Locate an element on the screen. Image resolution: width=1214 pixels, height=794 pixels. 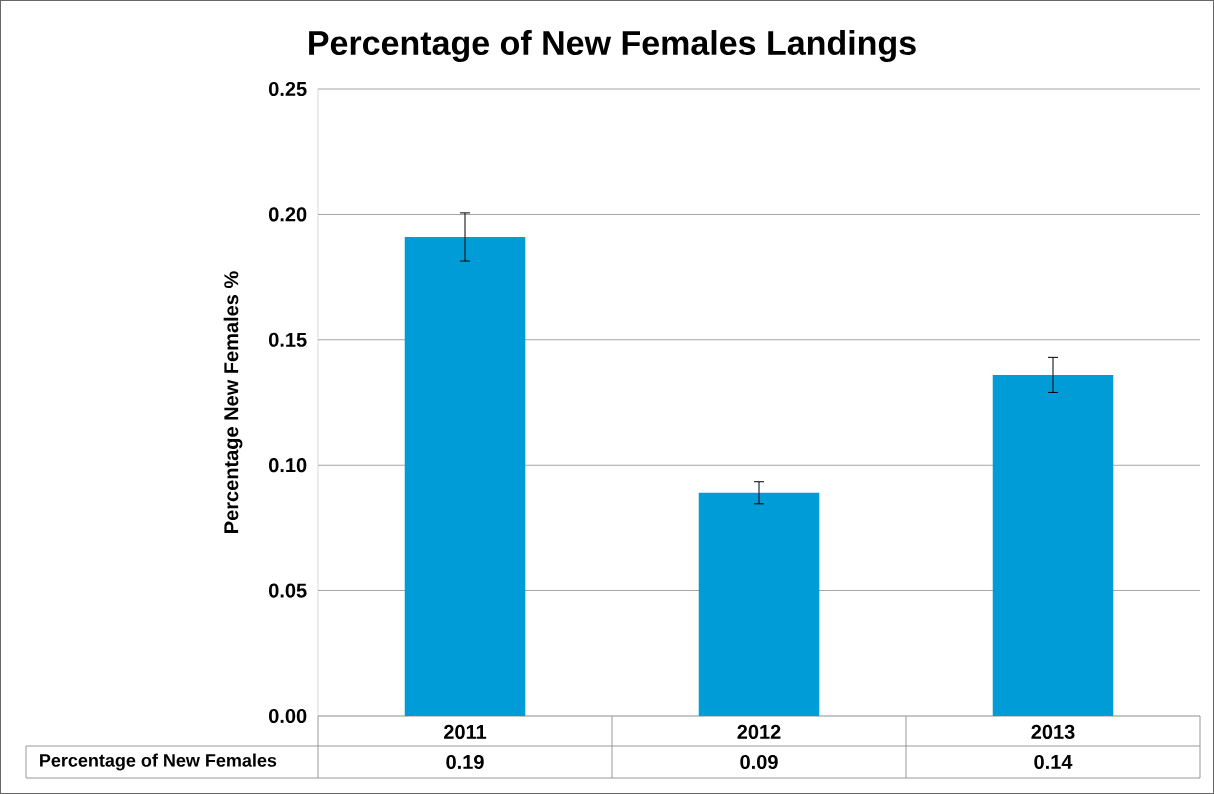
data-label: 0.09 is located at coordinates (759, 762).